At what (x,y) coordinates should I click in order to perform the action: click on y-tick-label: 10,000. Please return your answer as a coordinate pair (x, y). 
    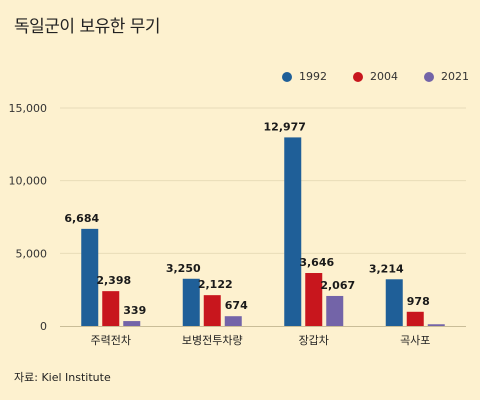
    Looking at the image, I should click on (28, 181).